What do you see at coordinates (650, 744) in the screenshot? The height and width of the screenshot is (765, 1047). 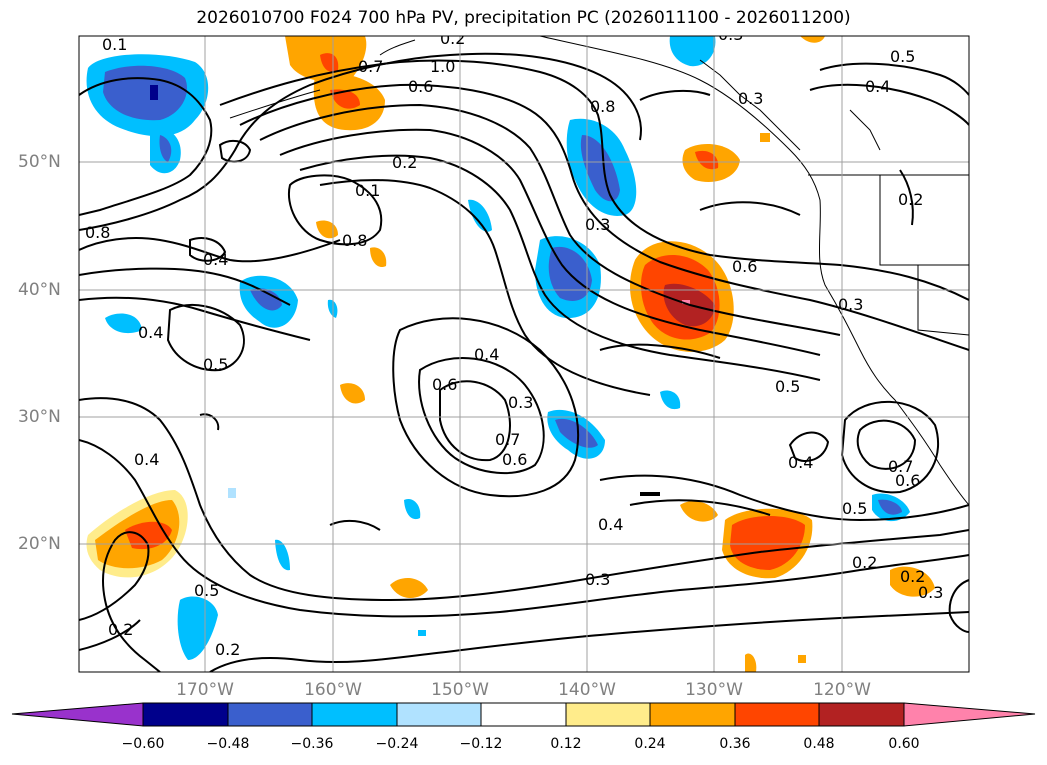 I see `colorbar-tick-label: 0.24` at bounding box center [650, 744].